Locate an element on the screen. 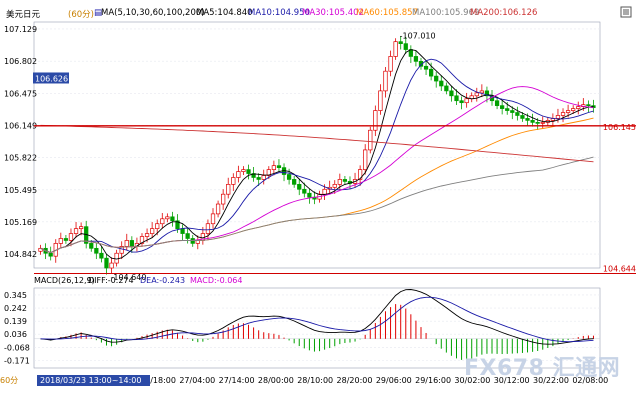 Image resolution: width=640 pixels, height=400 pixels. current-price-tag-label: 106.626 is located at coordinates (51, 78).